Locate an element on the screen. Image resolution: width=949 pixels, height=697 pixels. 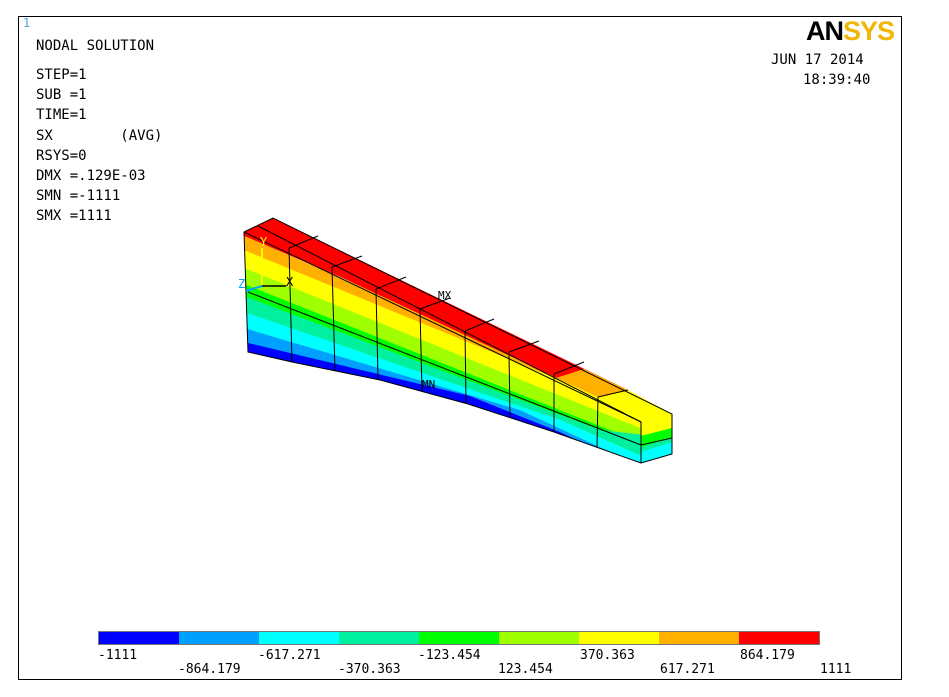
legend-label-9: 864.179 is located at coordinates (767, 655).